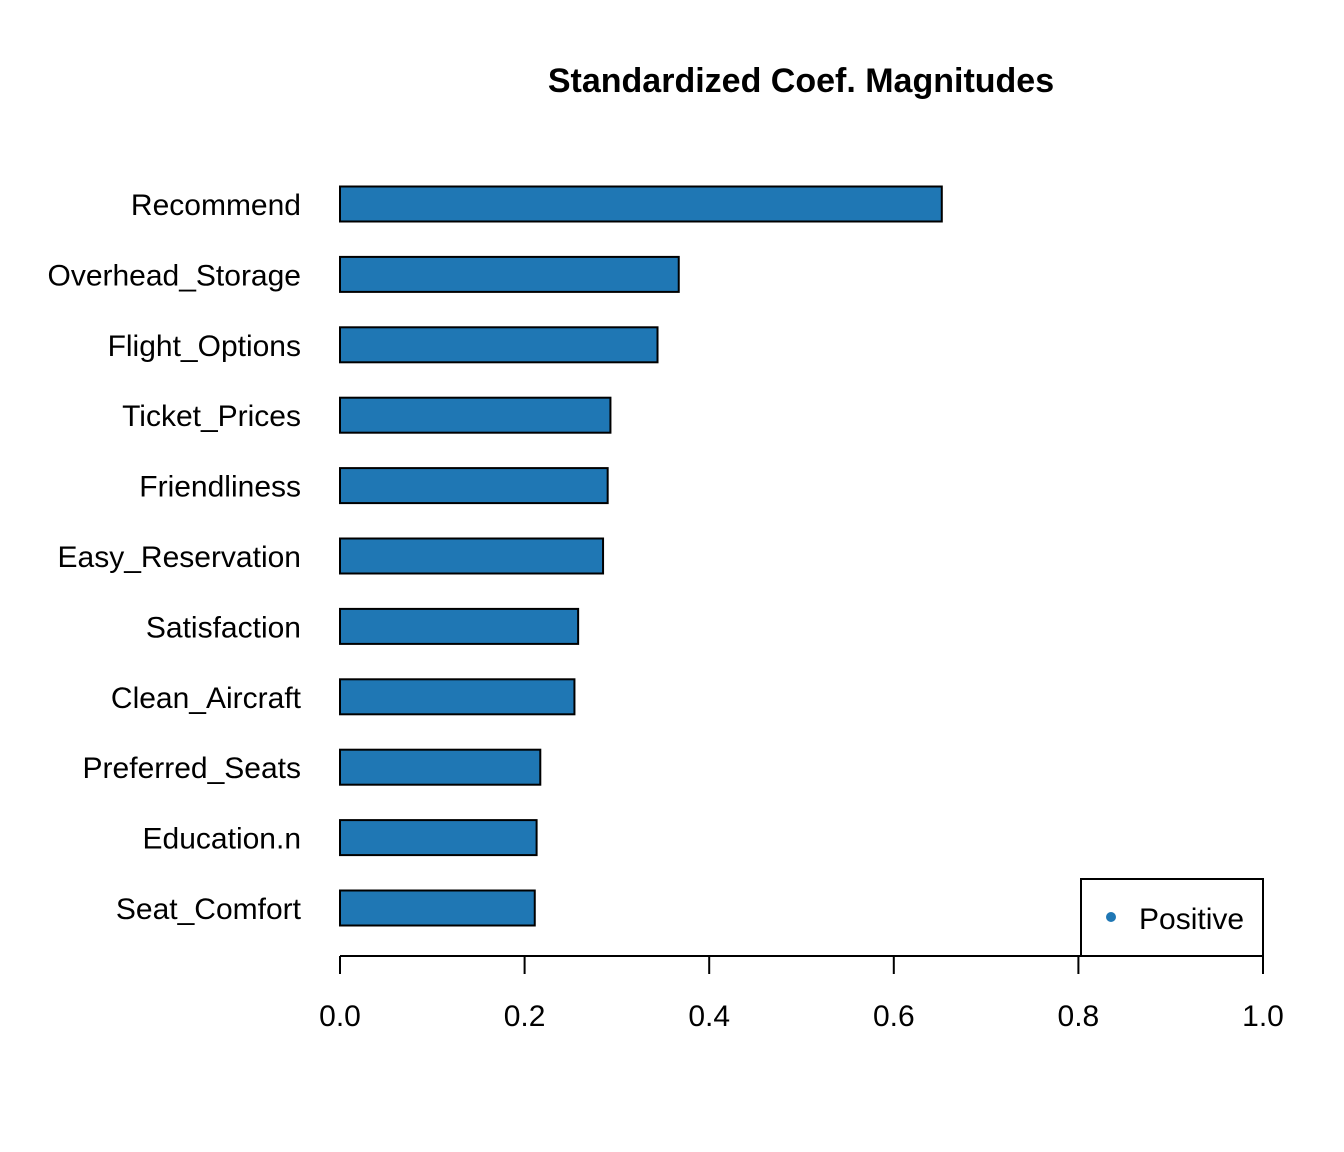 The height and width of the screenshot is (1152, 1344). What do you see at coordinates (179, 557) in the screenshot?
I see `category-label: Easy_Reservation` at bounding box center [179, 557].